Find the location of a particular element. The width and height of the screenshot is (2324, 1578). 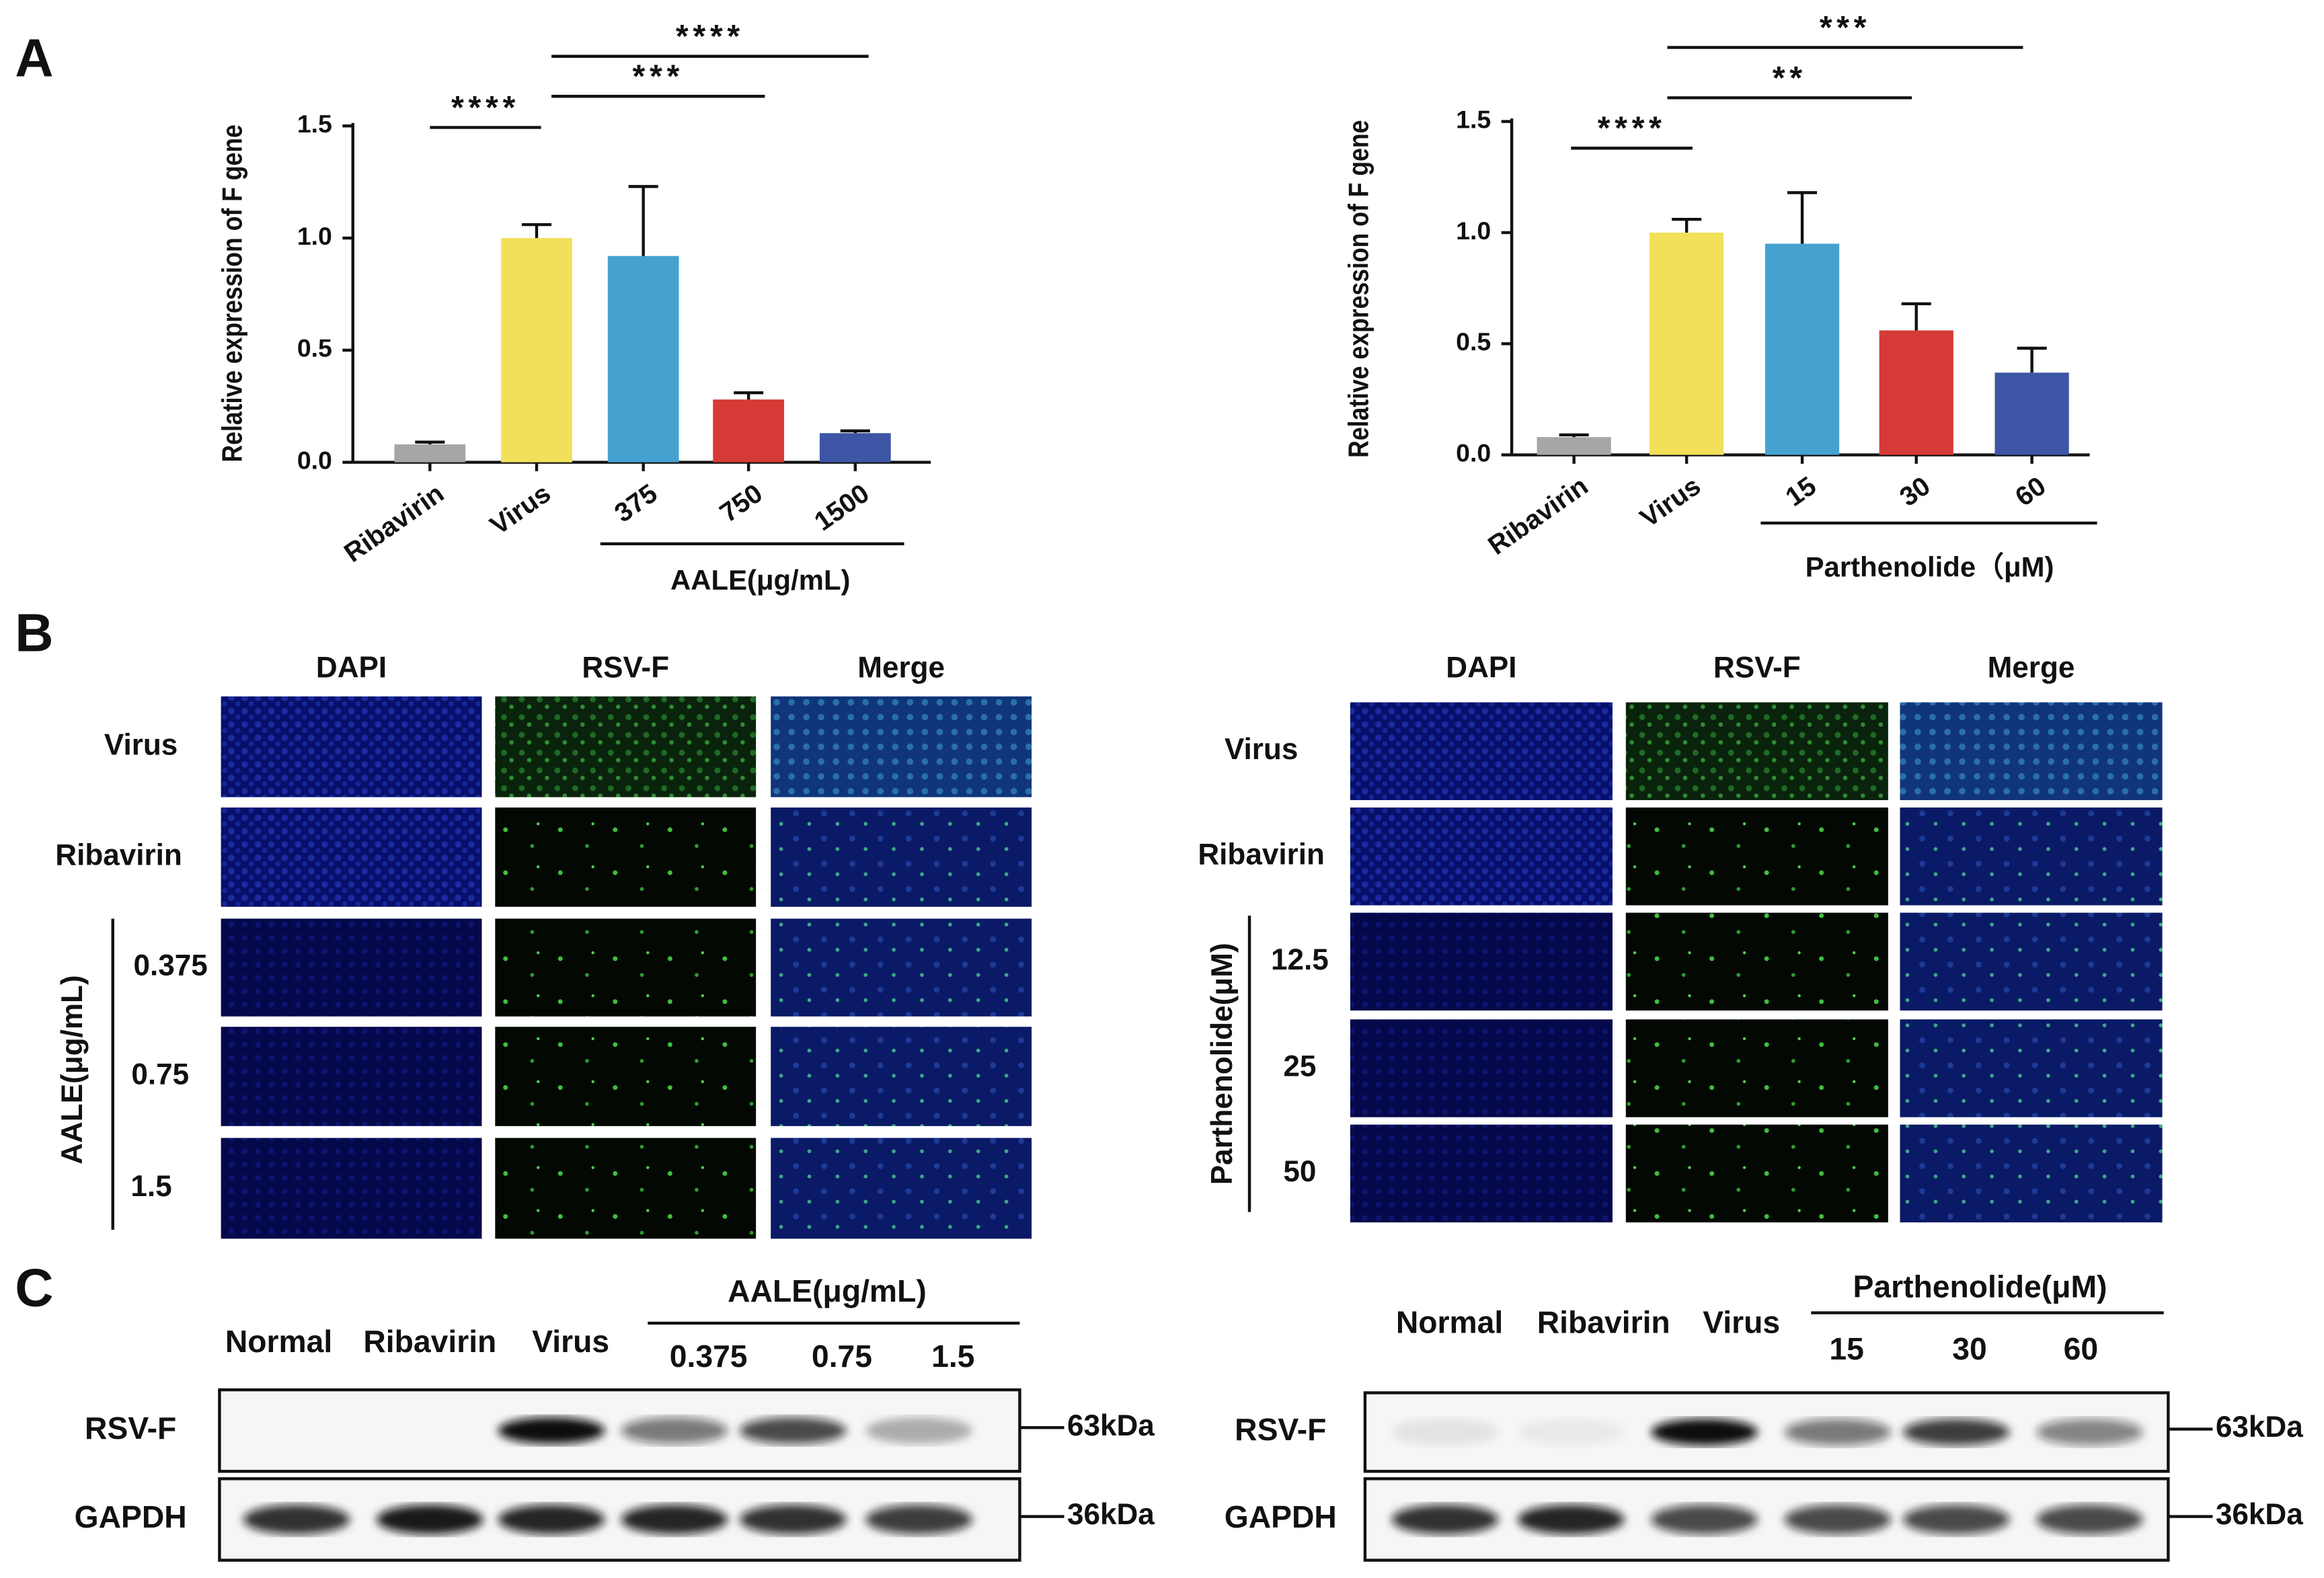

lane-label: Ribavirin is located at coordinates (430, 1341).